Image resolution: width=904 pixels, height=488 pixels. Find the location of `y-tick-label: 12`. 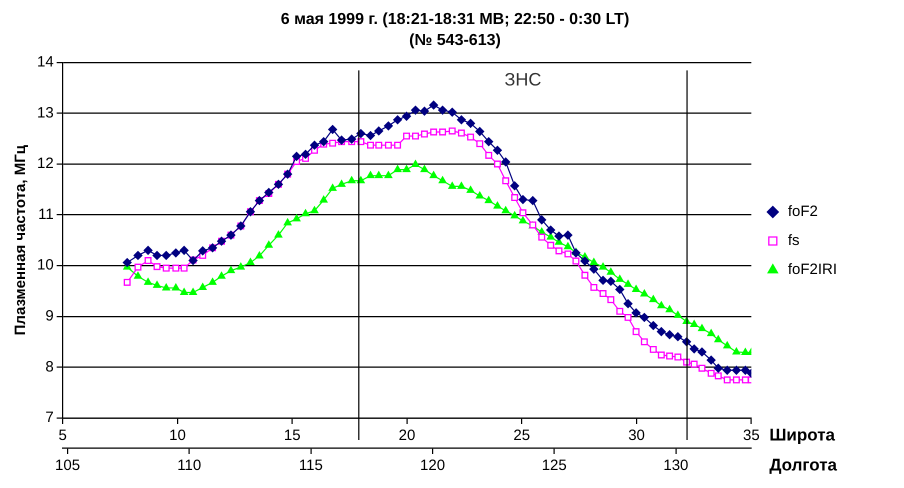

y-tick-label: 12 is located at coordinates (45, 163).